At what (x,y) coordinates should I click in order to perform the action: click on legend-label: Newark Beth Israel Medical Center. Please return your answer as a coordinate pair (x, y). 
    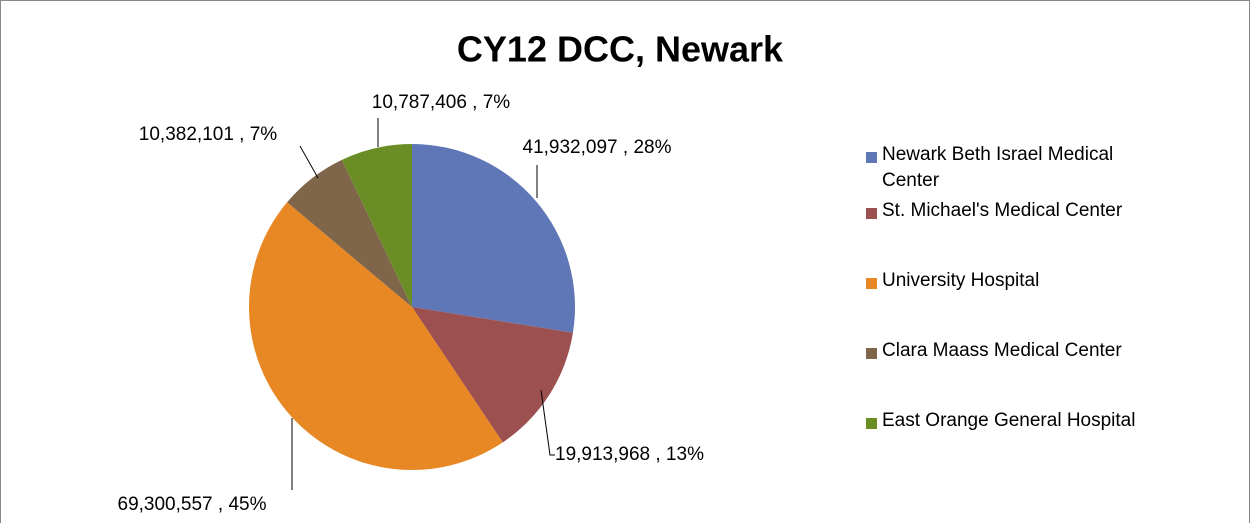
    Looking at the image, I should click on (998, 167).